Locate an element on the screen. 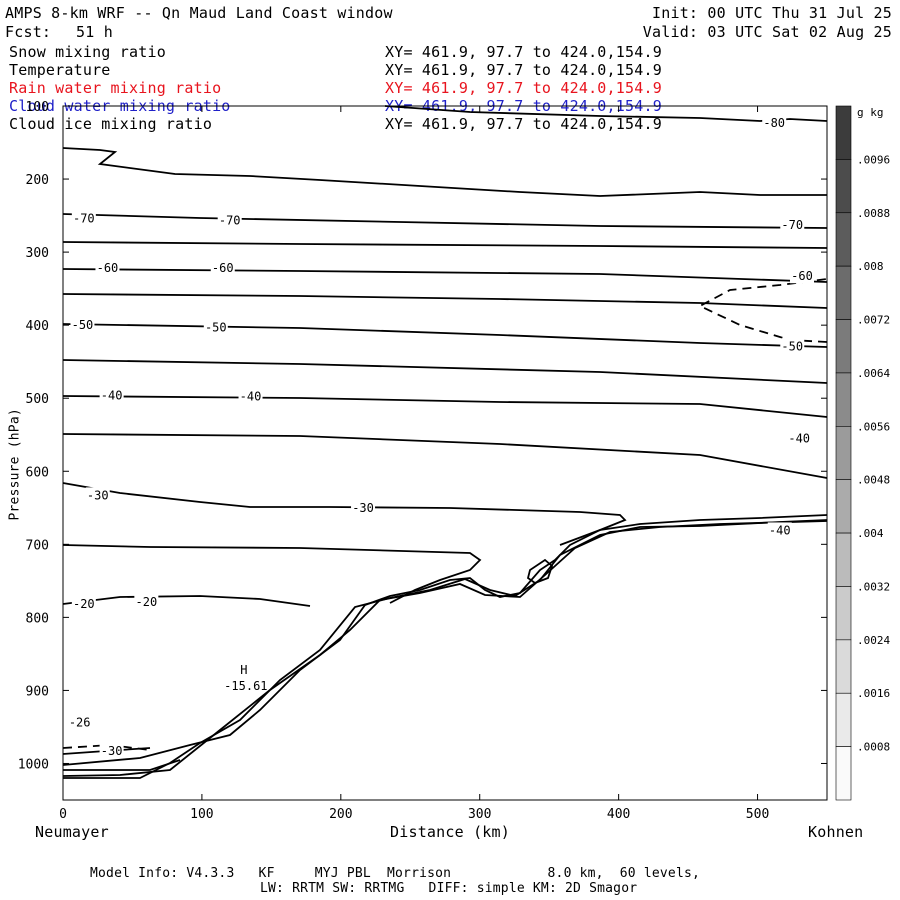  colorbar-tick-label: .0024 is located at coordinates (873, 640).